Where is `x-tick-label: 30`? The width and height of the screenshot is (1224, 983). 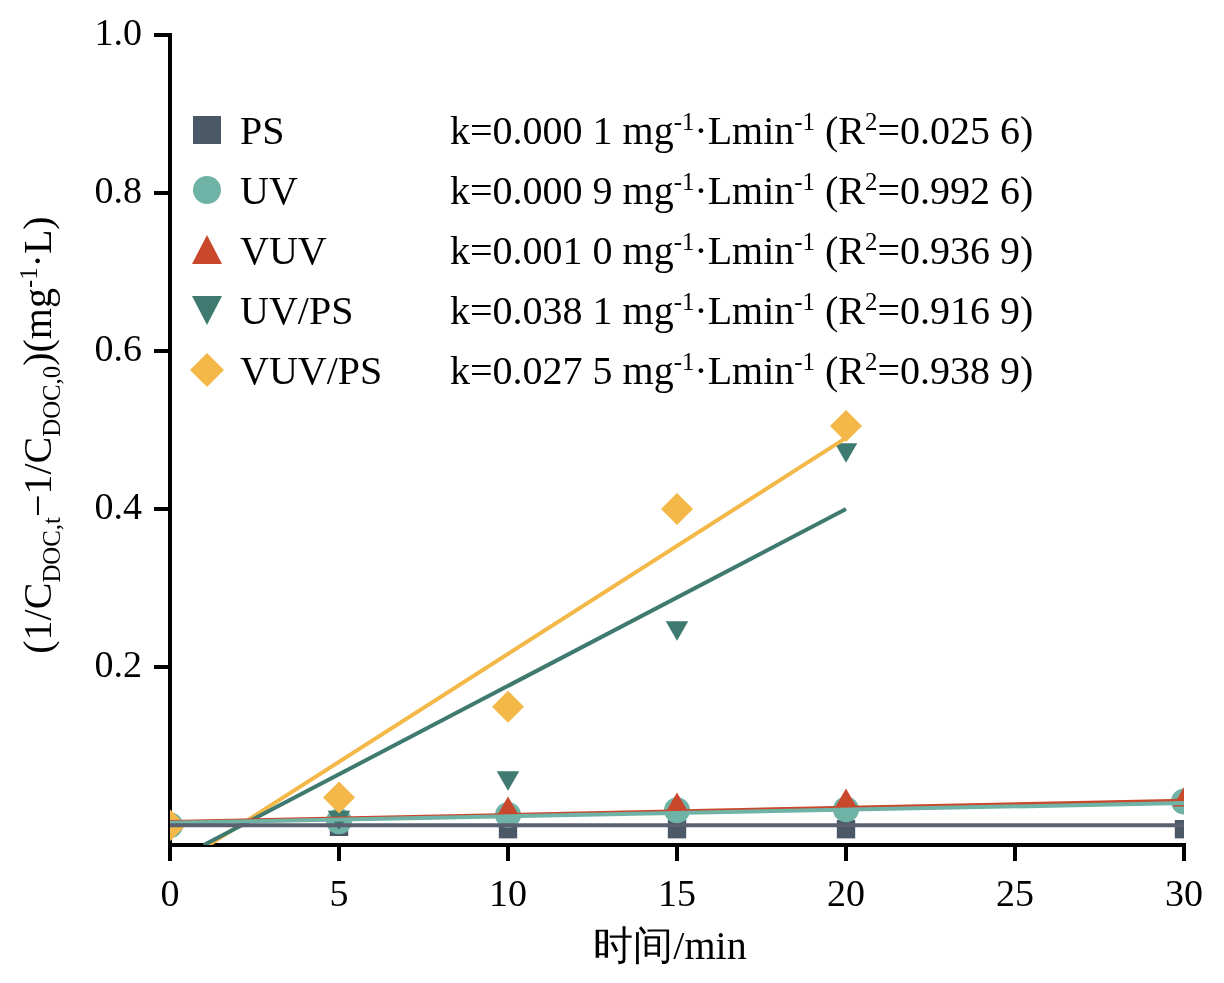
x-tick-label: 30 is located at coordinates (1184, 892).